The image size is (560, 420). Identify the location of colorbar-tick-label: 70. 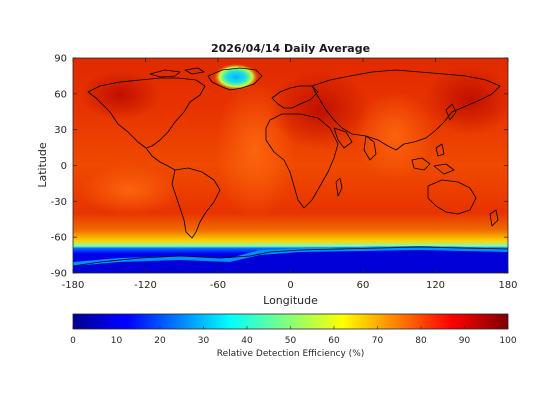
(378, 341).